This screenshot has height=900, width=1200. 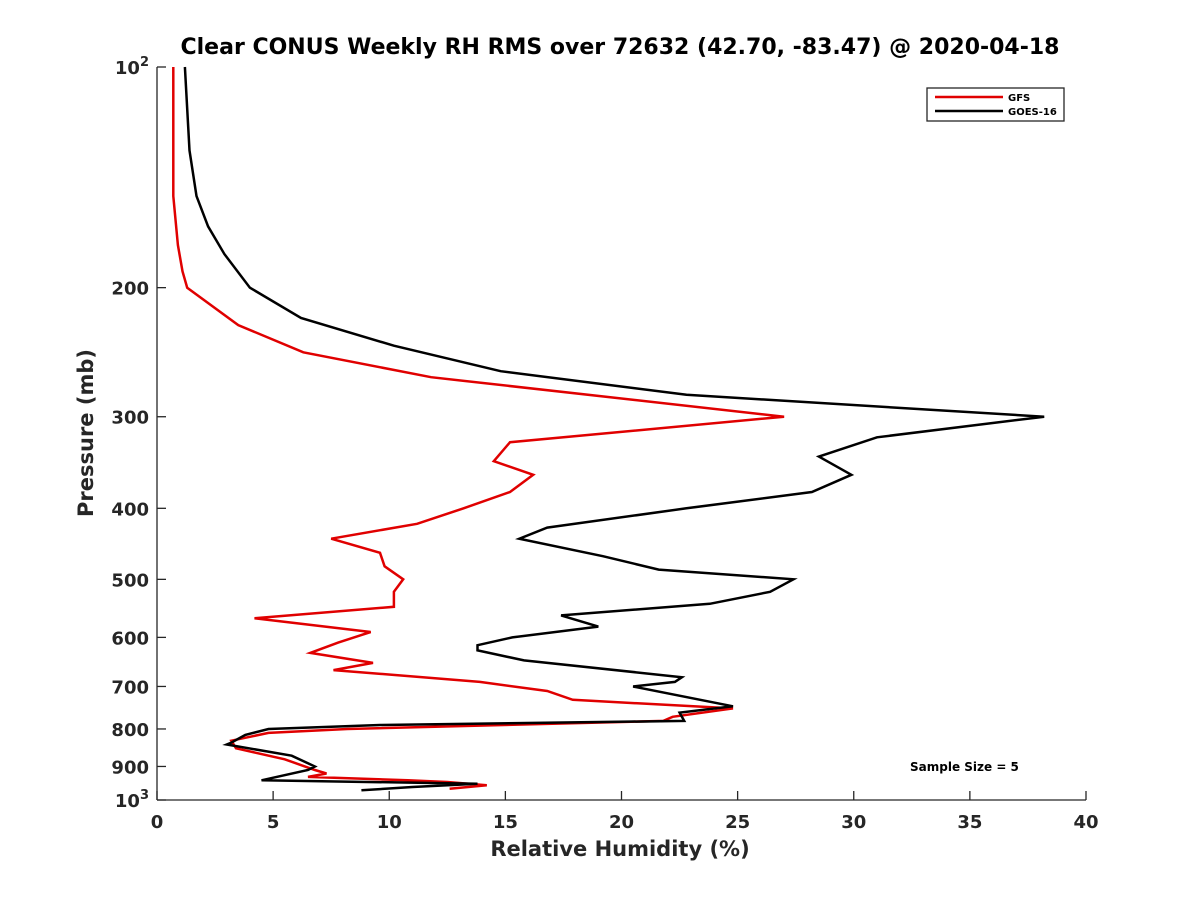 What do you see at coordinates (619, 849) in the screenshot?
I see `x-axis-label: Relative Humidity (%)` at bounding box center [619, 849].